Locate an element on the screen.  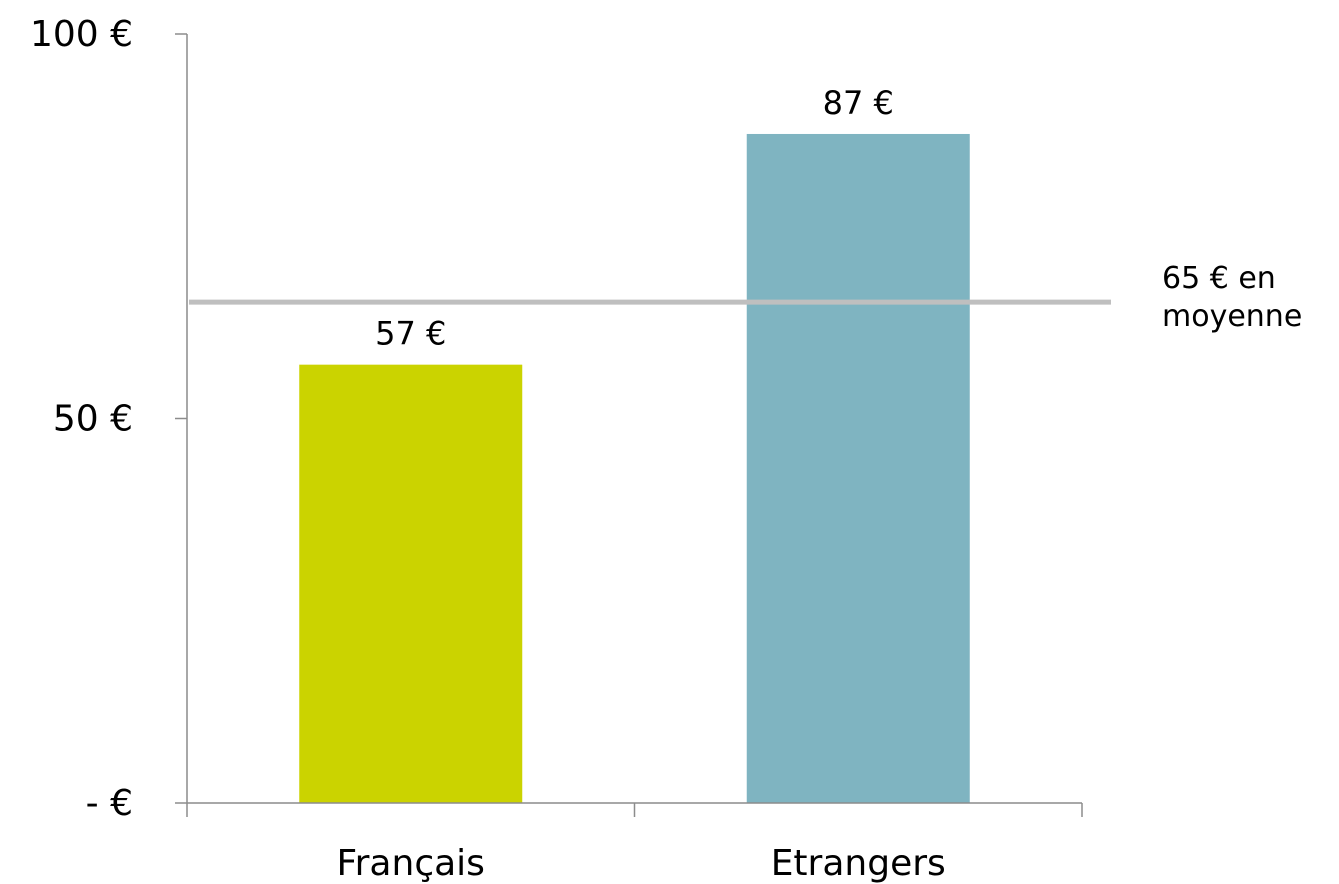
x-tick-label: Etrangers is located at coordinates (858, 863).